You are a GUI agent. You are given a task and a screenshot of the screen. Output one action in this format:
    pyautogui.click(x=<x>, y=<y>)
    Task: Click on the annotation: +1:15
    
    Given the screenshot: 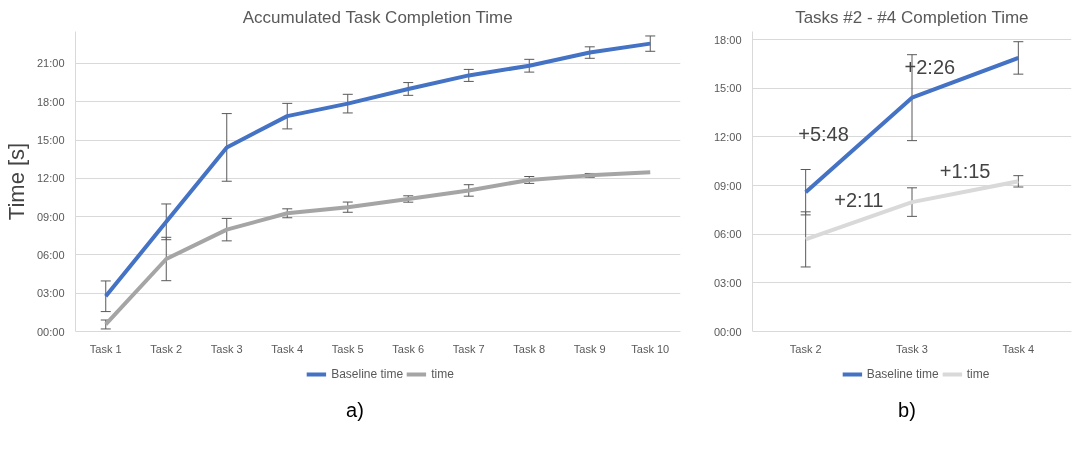 What is the action you would take?
    pyautogui.click(x=965, y=170)
    